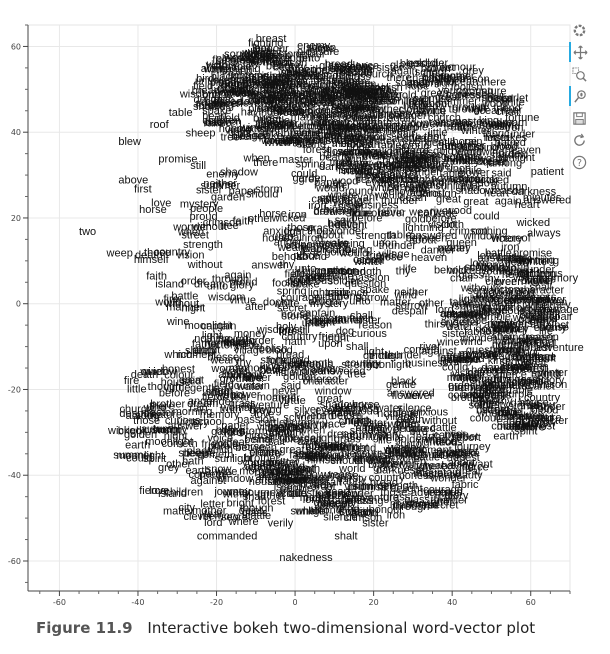 The width and height of the screenshot is (610, 654). What do you see at coordinates (230, 84) in the screenshot?
I see `word-label: dog` at bounding box center [230, 84].